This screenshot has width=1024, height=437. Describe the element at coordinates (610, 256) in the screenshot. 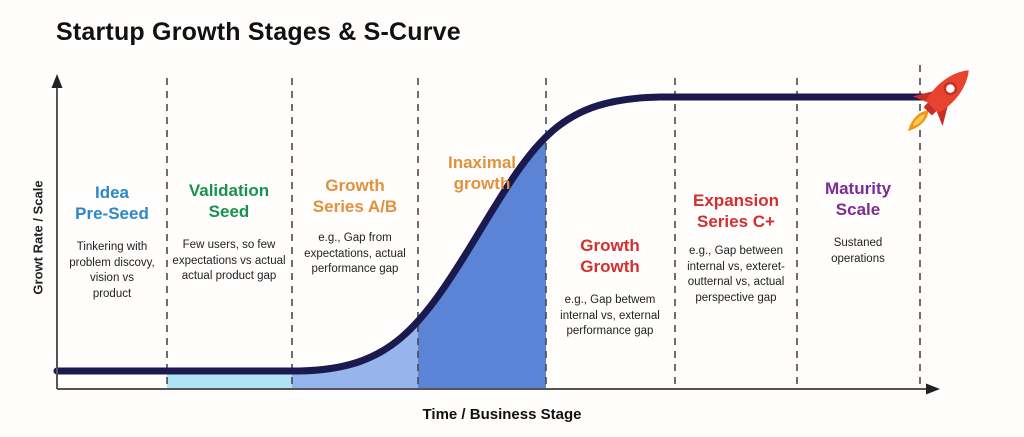

I see `stage-title: Growth Growth` at that location.